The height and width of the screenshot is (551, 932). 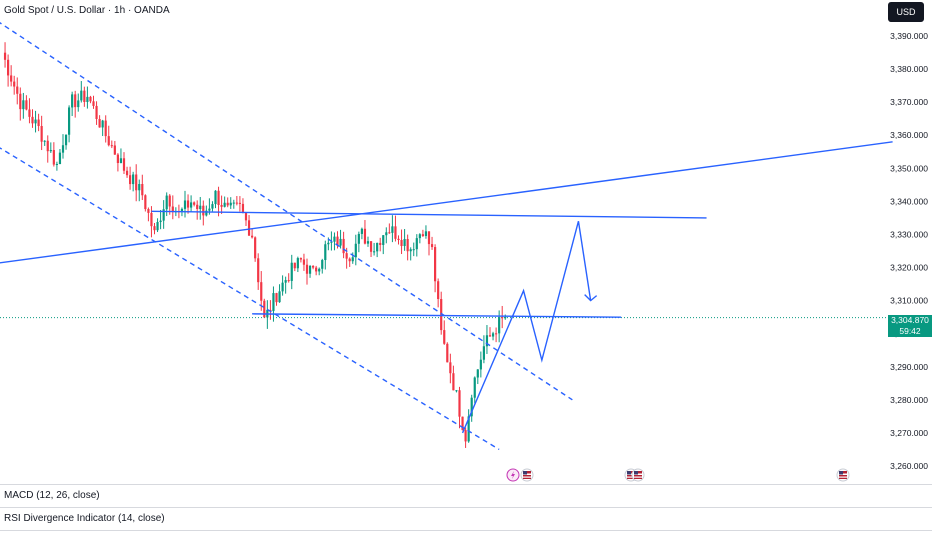 What do you see at coordinates (52, 495) in the screenshot?
I see `macd-label: MACD (12, 26, close)` at bounding box center [52, 495].